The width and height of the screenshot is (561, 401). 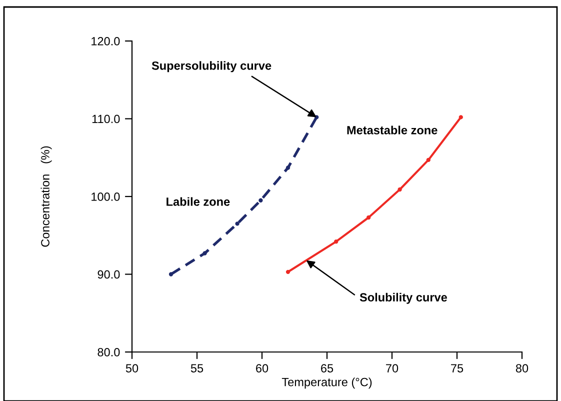 What do you see at coordinates (212, 66) in the screenshot?
I see `annotation: Supersolubility curve` at bounding box center [212, 66].